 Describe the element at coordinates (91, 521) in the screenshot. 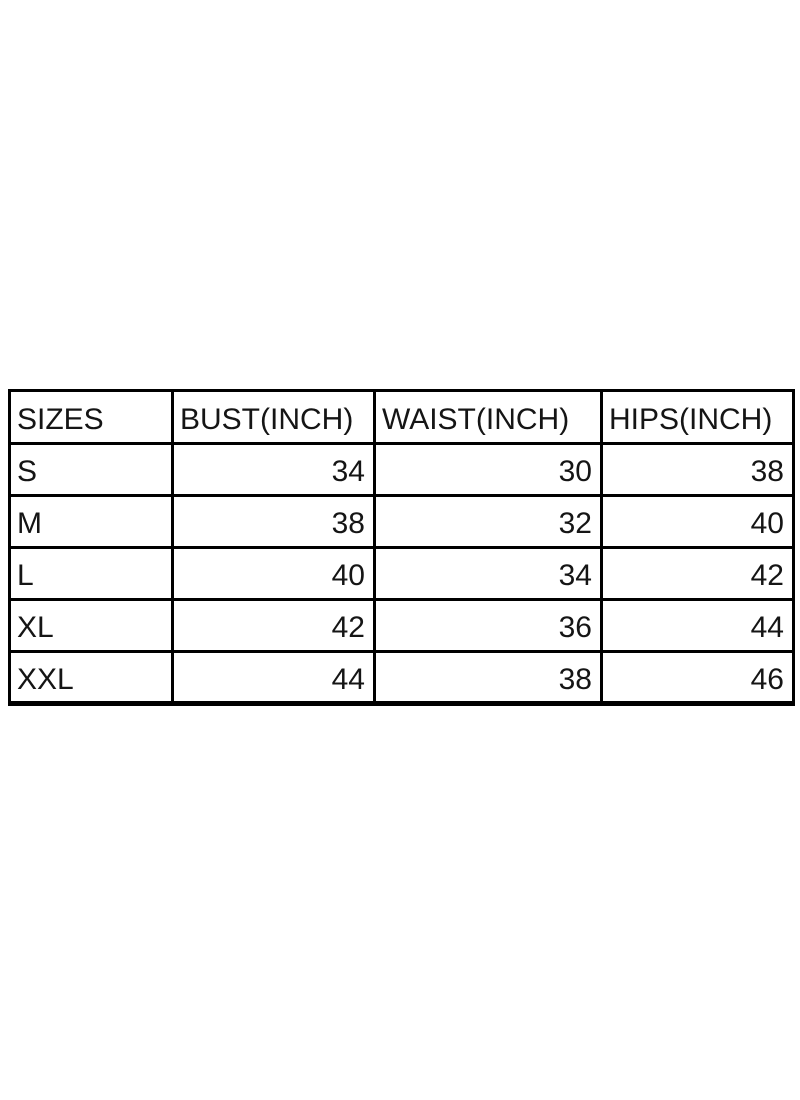

I see `cell-size: M` at that location.